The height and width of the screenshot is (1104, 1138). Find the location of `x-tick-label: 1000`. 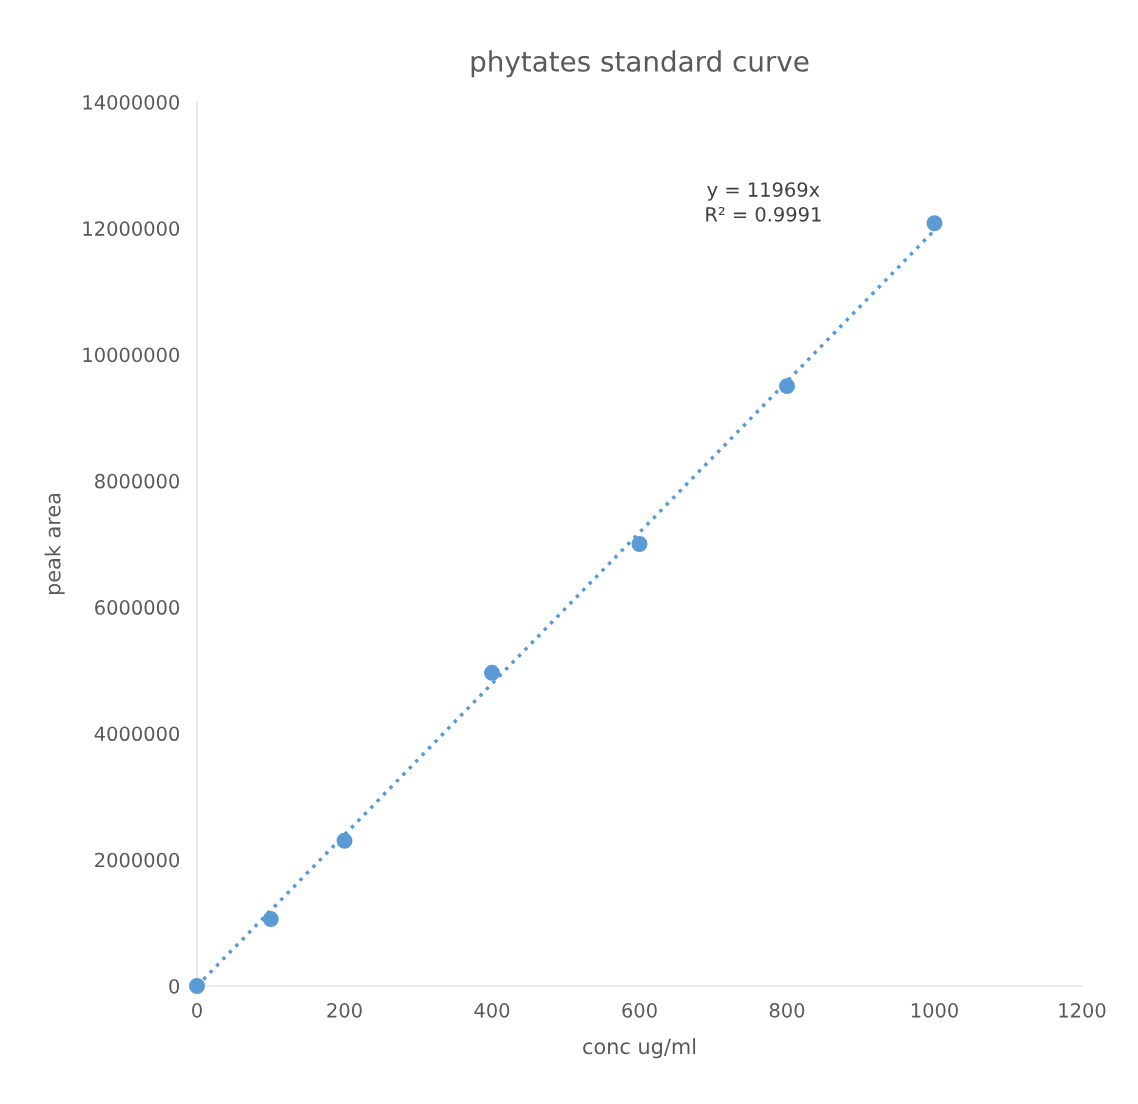

x-tick-label: 1000 is located at coordinates (934, 1010).